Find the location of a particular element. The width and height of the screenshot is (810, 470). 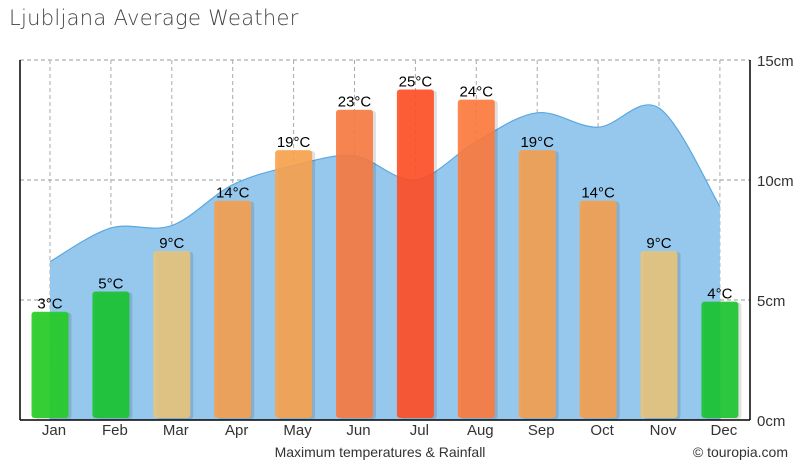

bar-value-label: 23°C is located at coordinates (355, 102).